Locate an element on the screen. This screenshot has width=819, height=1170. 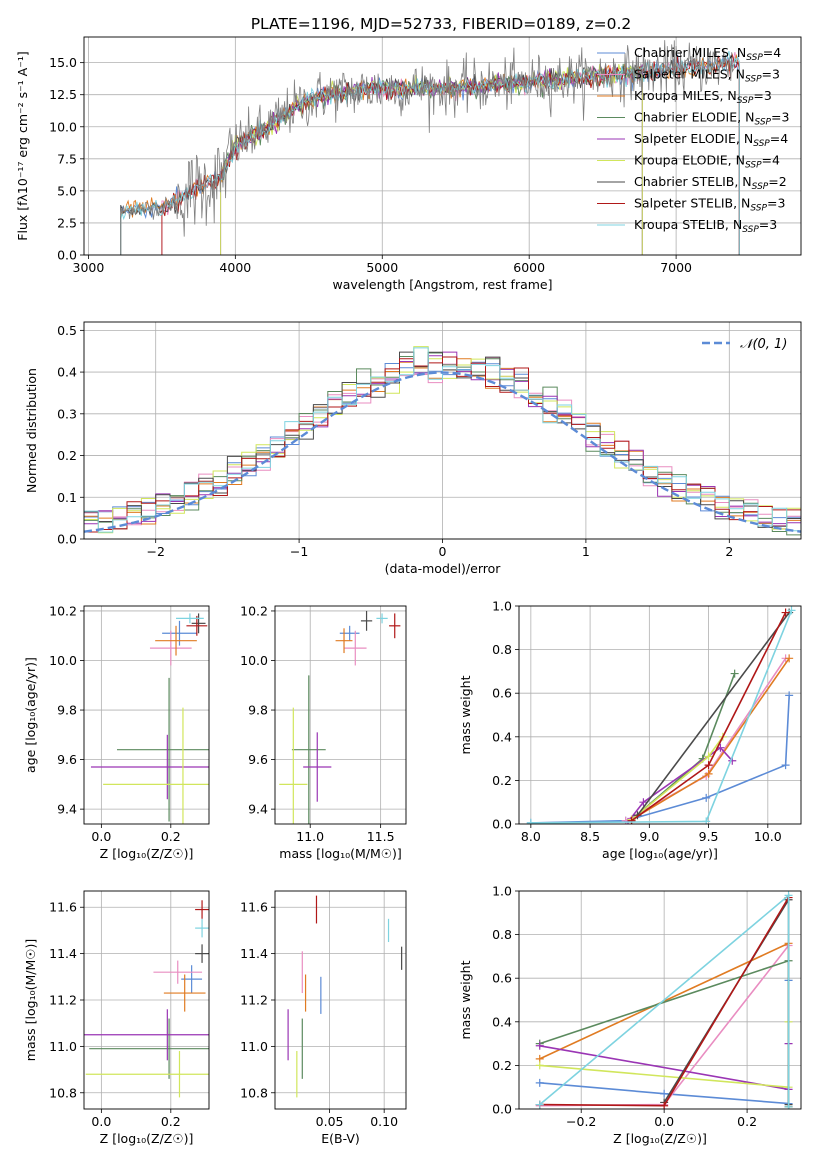
panel-mass-vs-EBV: 0.05 0.10 10.8 11.0 11.2 11.4 11.6 E(B-V) is located at coordinates (323, 1018).